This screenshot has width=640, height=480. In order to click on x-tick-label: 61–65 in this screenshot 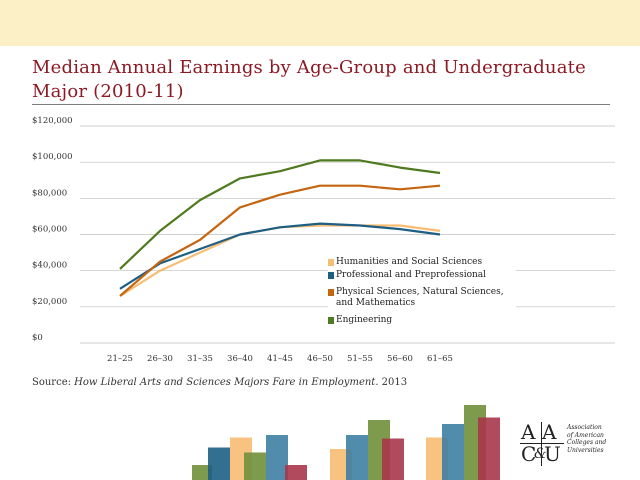, I will do `click(440, 359)`.